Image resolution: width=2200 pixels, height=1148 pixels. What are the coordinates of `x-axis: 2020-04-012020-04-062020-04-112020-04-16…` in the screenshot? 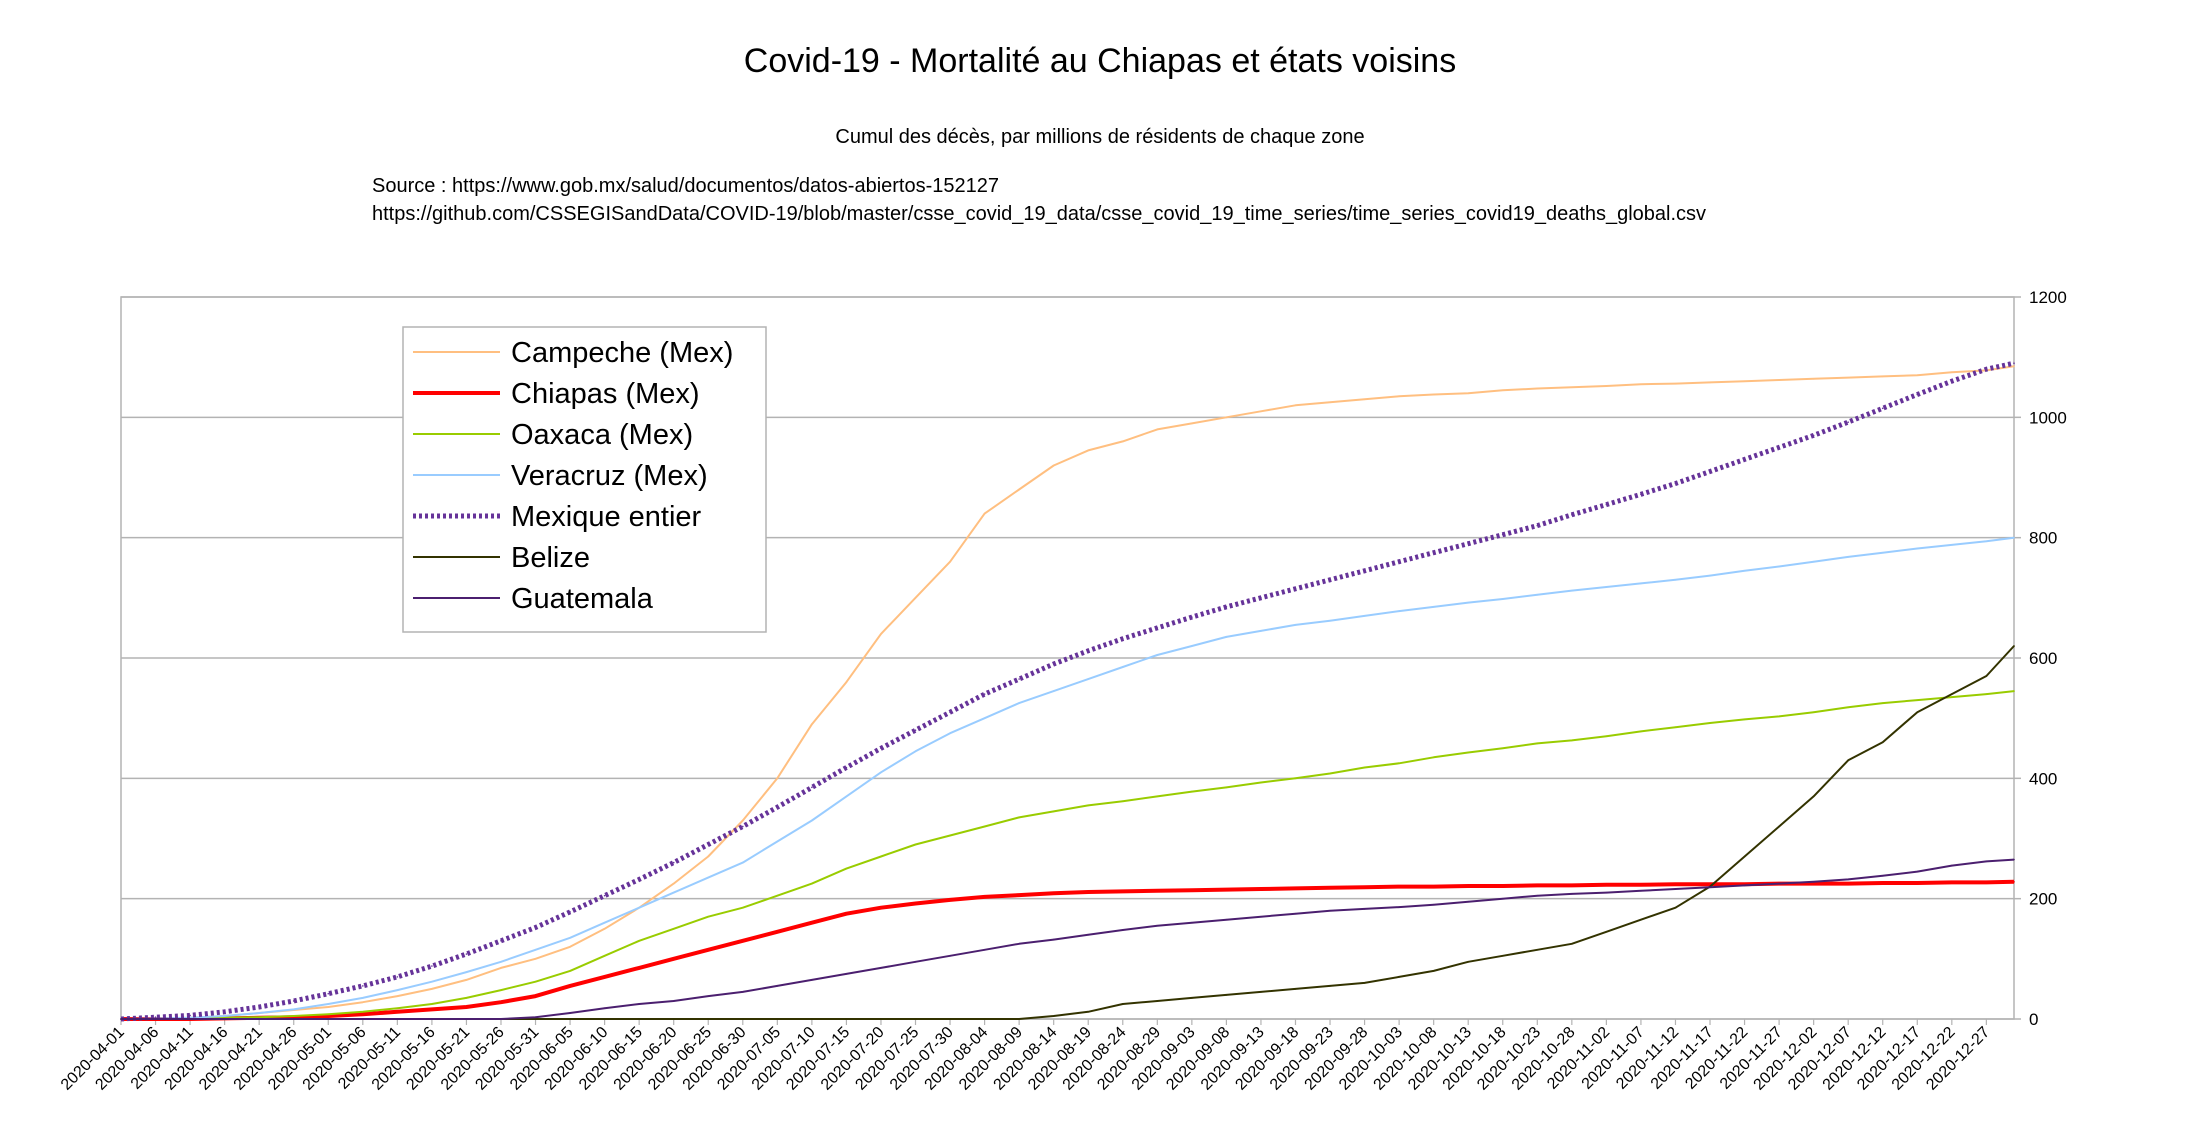 It's located at (1025, 1056).